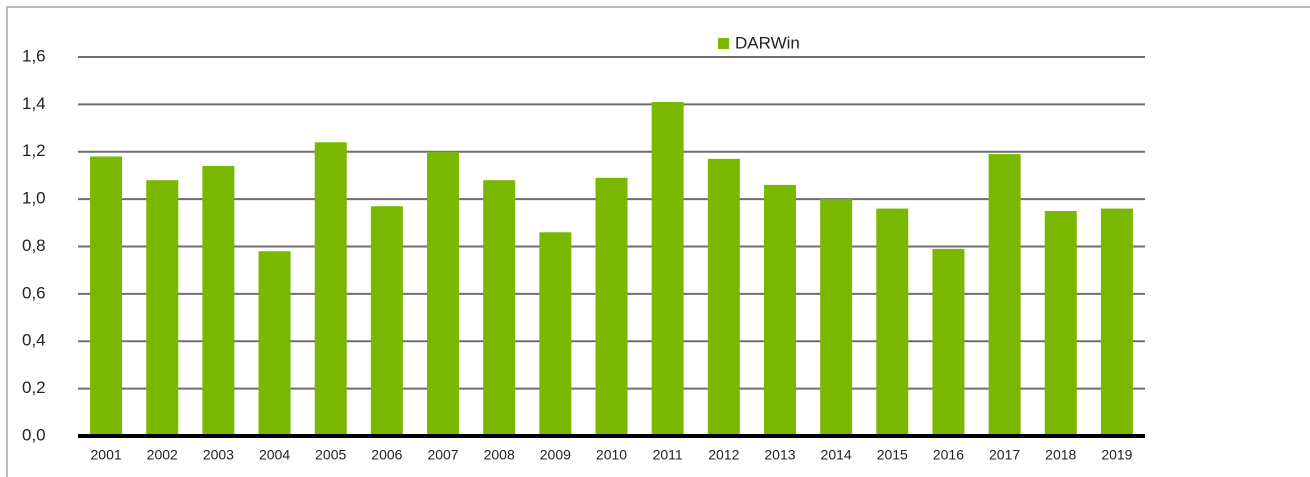  What do you see at coordinates (34, 150) in the screenshot?
I see `y-tick-label: 1,2` at bounding box center [34, 150].